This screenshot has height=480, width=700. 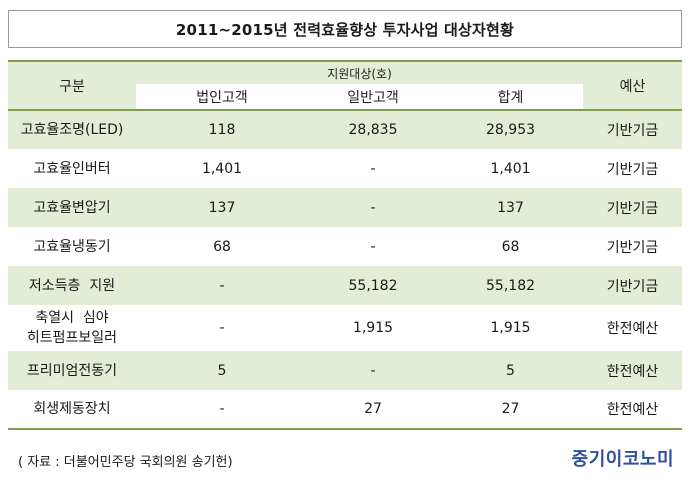 I want to click on publisher-logo: 중기이코노미, so click(x=622, y=459).